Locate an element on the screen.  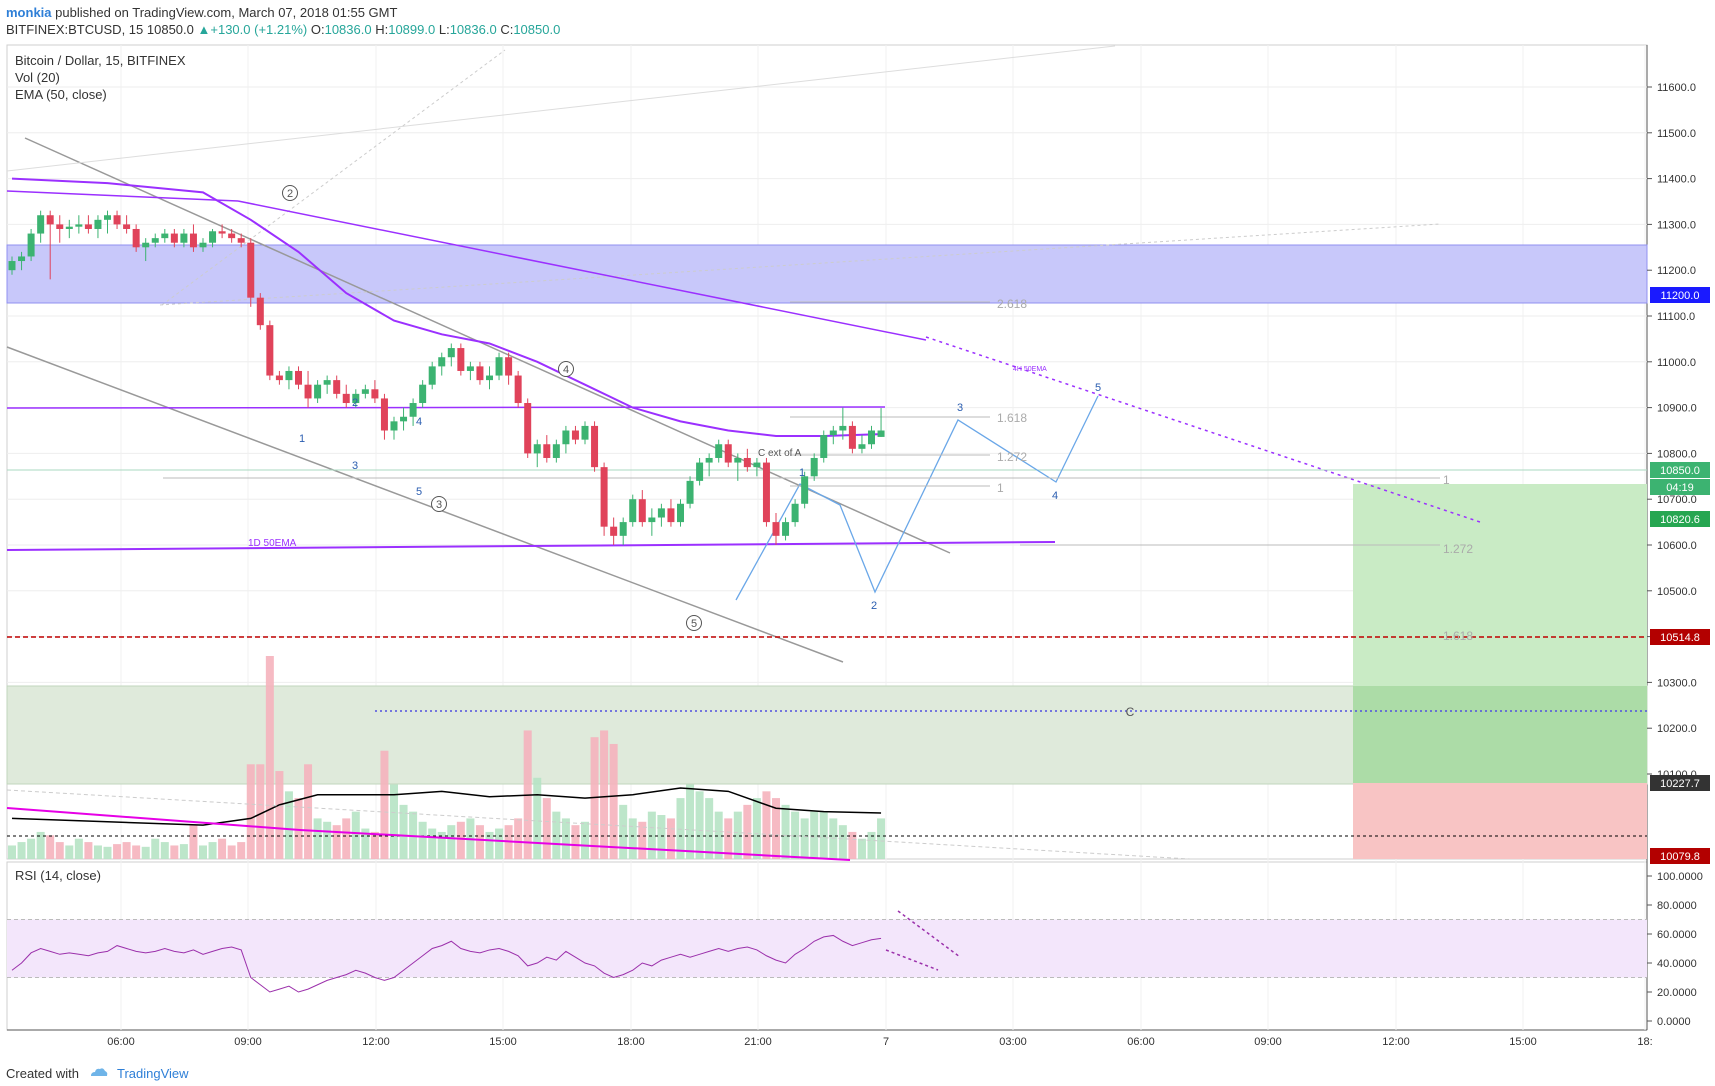
time-tick-label: 09:00 is located at coordinates (1268, 1042).